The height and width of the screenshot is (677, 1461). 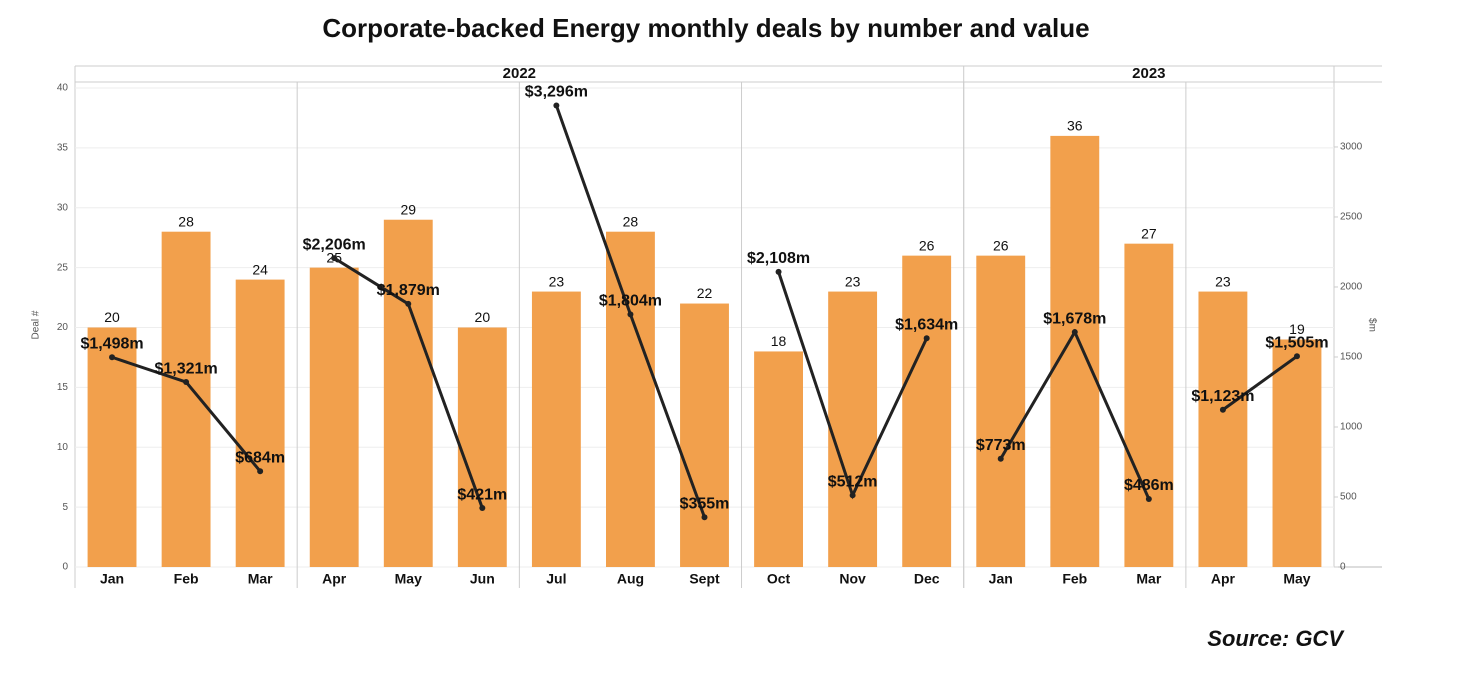 What do you see at coordinates (1297, 329) in the screenshot?
I see `bar-label: 19` at bounding box center [1297, 329].